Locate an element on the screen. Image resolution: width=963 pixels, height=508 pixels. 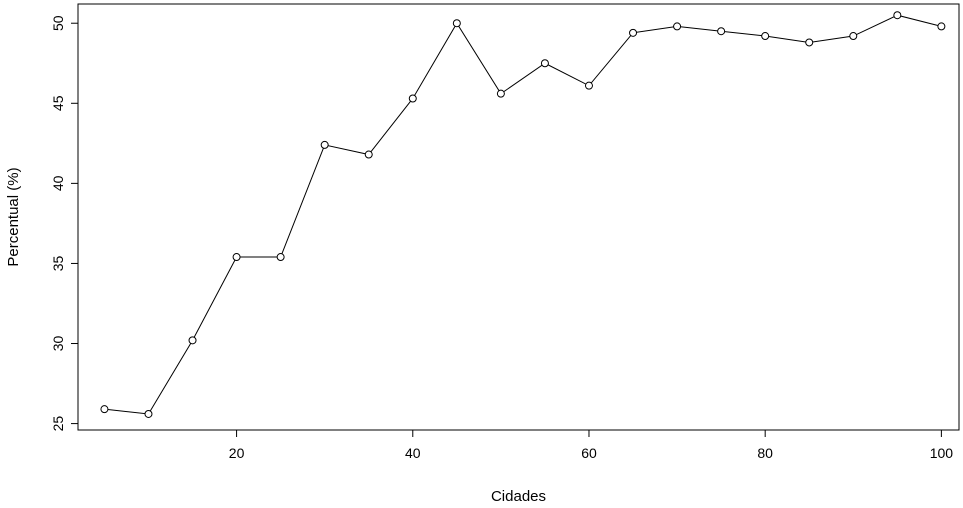
x-tick-label: 40 is located at coordinates (413, 453).